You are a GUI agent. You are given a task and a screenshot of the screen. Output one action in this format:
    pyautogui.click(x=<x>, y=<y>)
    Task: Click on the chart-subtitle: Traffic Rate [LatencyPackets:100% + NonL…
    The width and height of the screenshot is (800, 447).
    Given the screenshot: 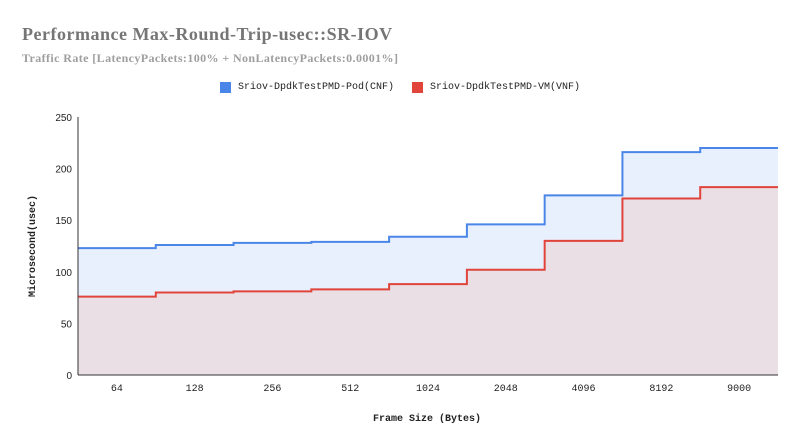 What is the action you would take?
    pyautogui.click(x=210, y=58)
    